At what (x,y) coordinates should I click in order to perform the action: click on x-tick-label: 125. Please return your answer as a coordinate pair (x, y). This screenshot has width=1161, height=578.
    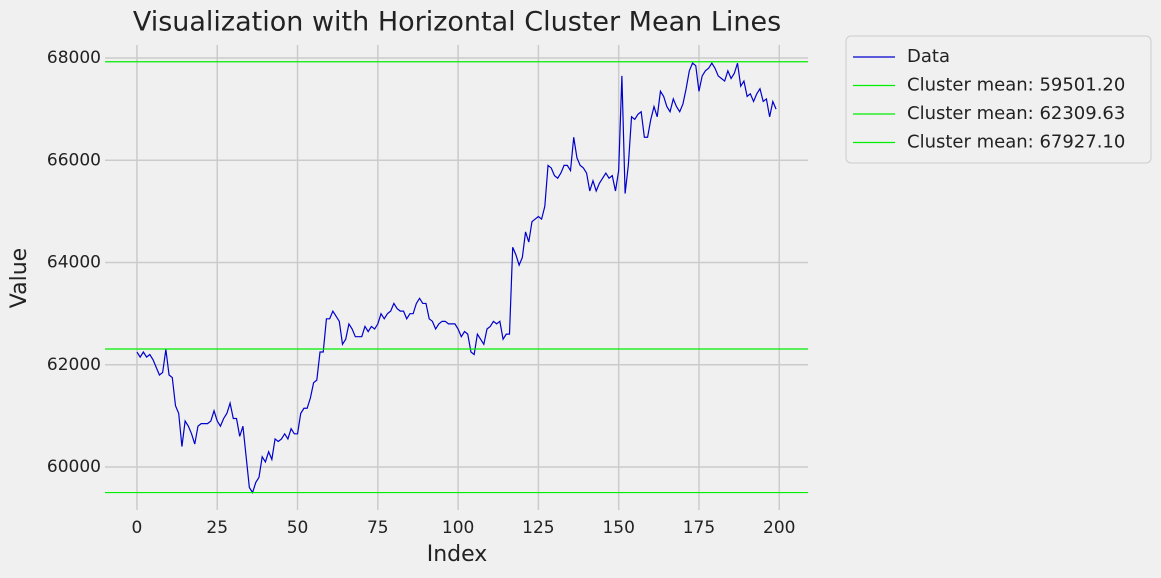
    Looking at the image, I should click on (538, 528).